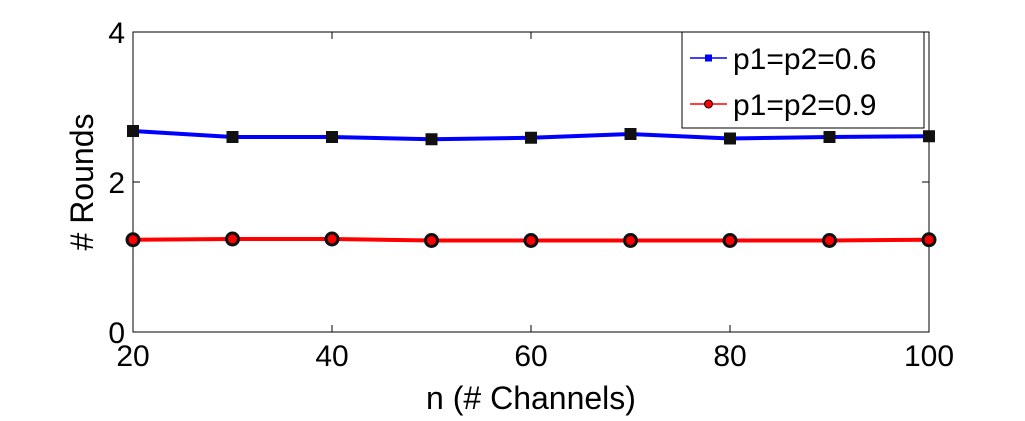 This screenshot has width=1025, height=421. Describe the element at coordinates (530, 356) in the screenshot. I see `x-tick-label: 60` at that location.